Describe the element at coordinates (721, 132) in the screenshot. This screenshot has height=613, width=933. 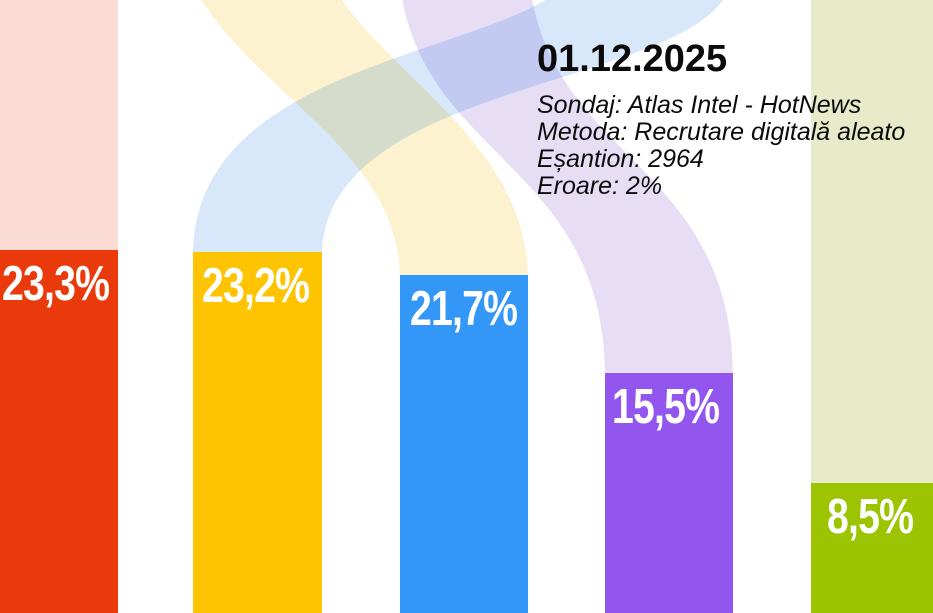
I see `poll-method-line: Metoda: Recrutare digitală aleato` at that location.